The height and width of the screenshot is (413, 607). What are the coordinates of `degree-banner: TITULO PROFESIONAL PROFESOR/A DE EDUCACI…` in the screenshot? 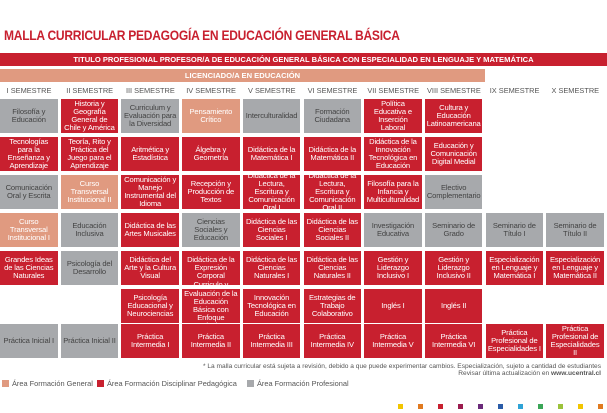 It's located at (303, 59).